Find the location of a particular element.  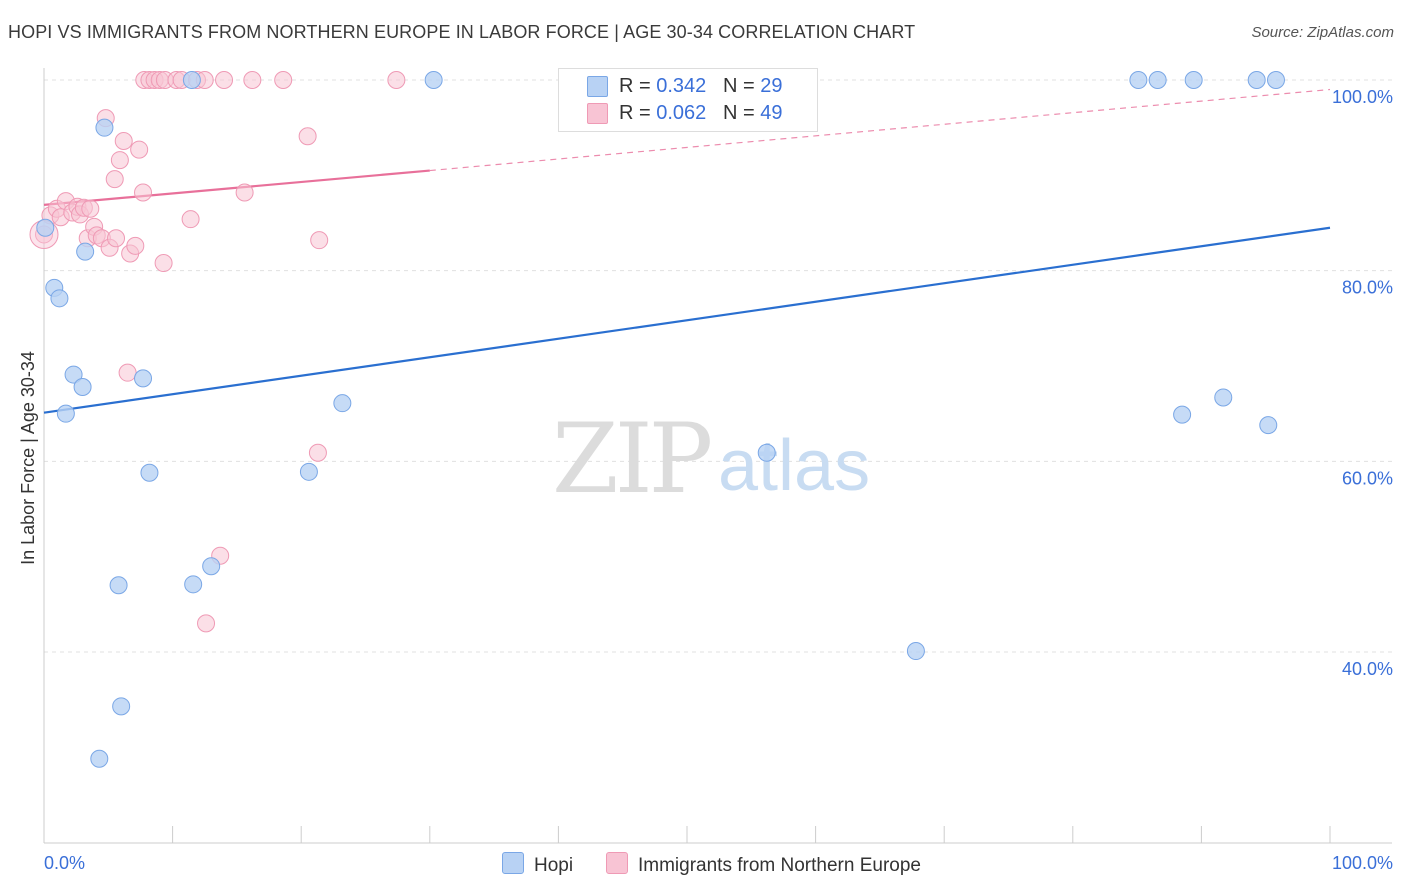

legend-northern-europe-swatch is located at coordinates (617, 863).